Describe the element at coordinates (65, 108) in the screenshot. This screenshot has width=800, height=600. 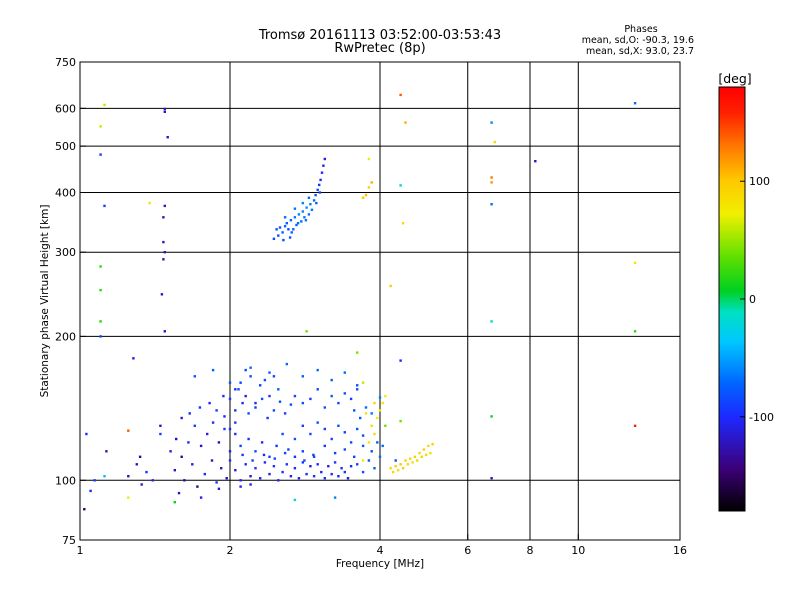
I see `y-tick-label: 600` at that location.